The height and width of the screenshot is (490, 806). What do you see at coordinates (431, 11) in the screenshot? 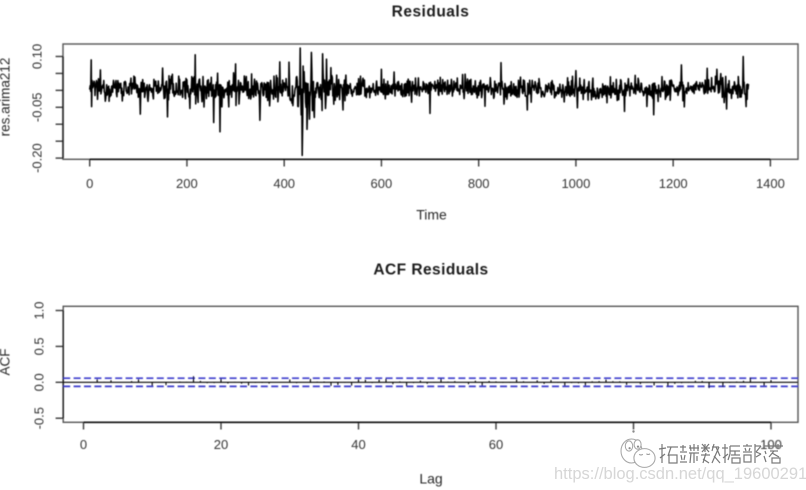
I see `svg-text: Residuals` at bounding box center [431, 11].